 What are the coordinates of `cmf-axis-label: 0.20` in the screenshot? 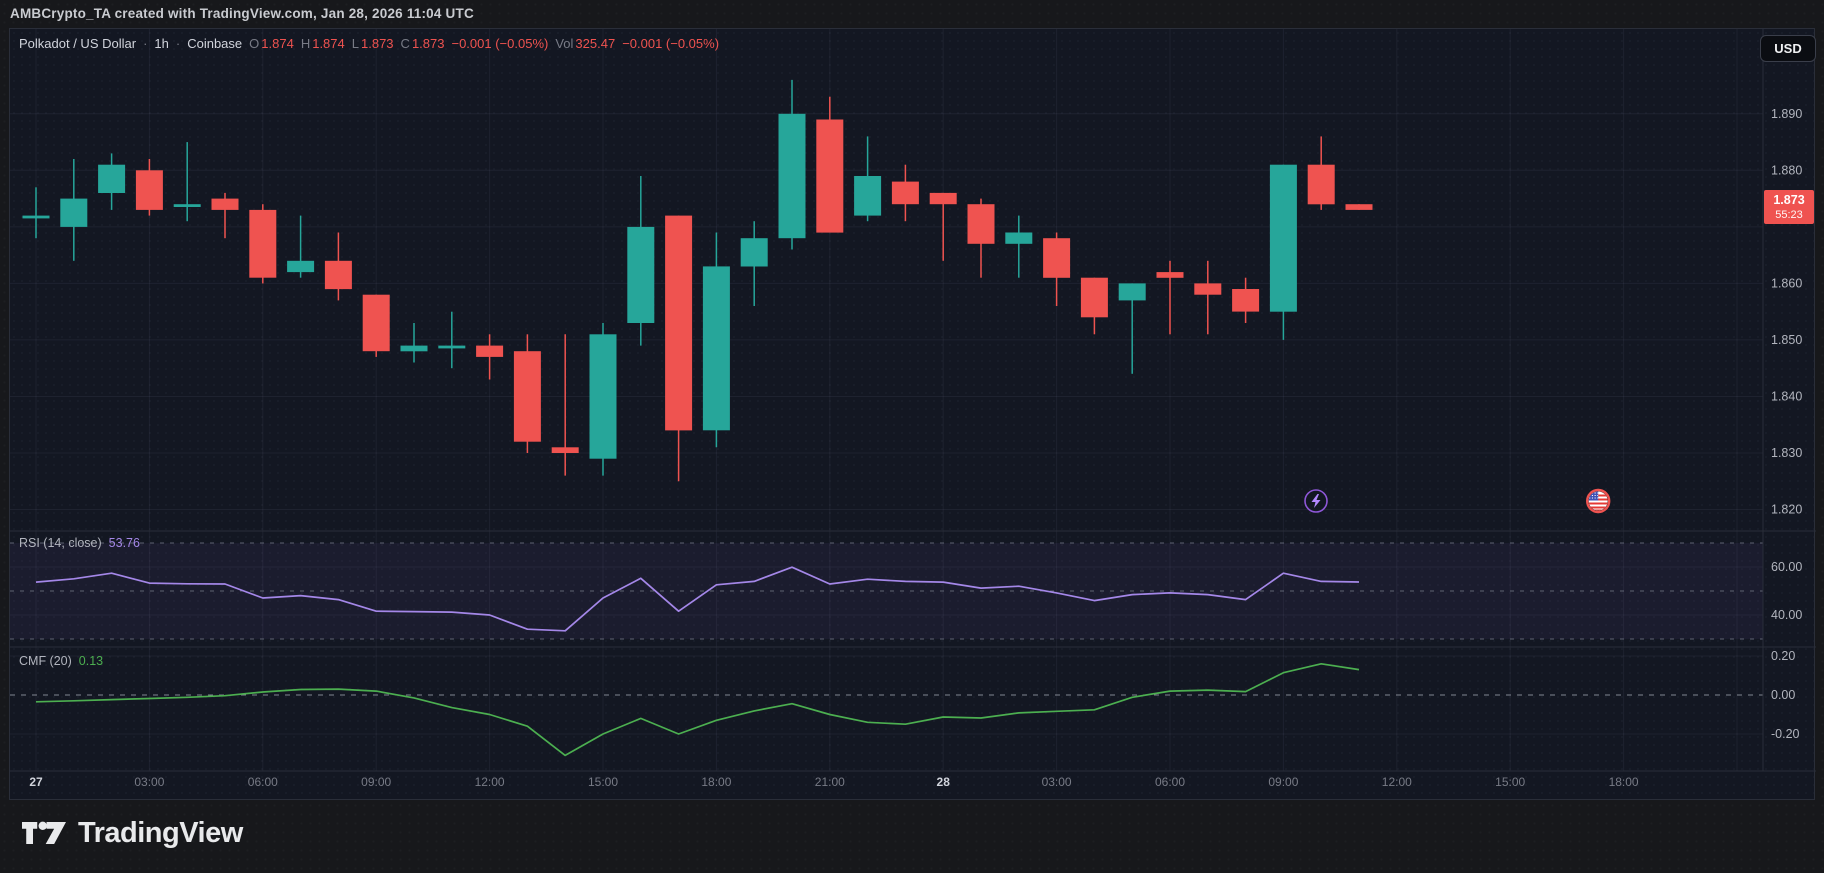 It's located at (1783, 656).